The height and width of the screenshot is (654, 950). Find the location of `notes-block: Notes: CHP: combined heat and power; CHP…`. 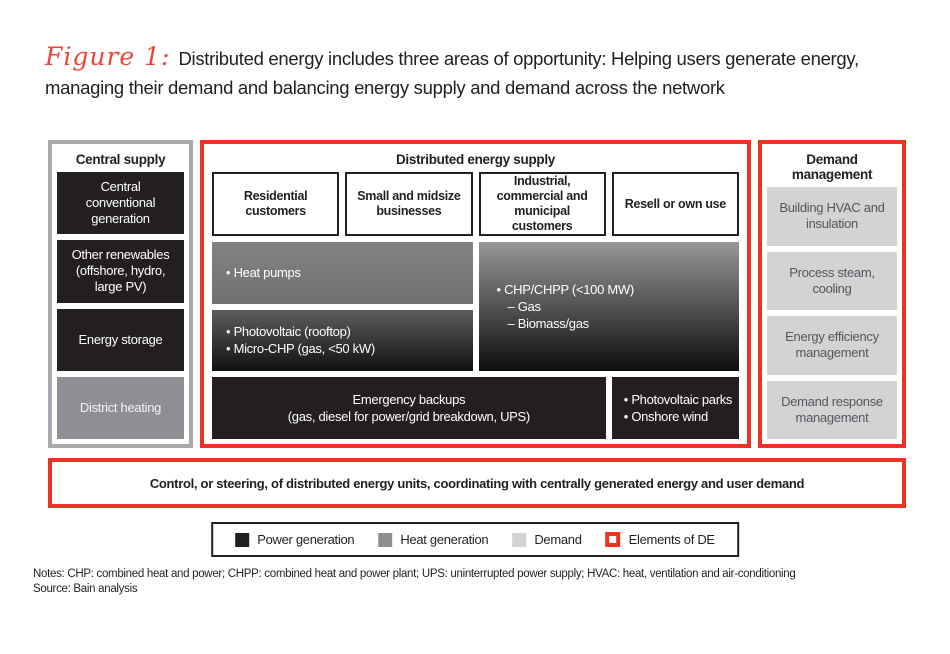

notes-block: Notes: CHP: combined heat and power; CHP… is located at coordinates (414, 582).